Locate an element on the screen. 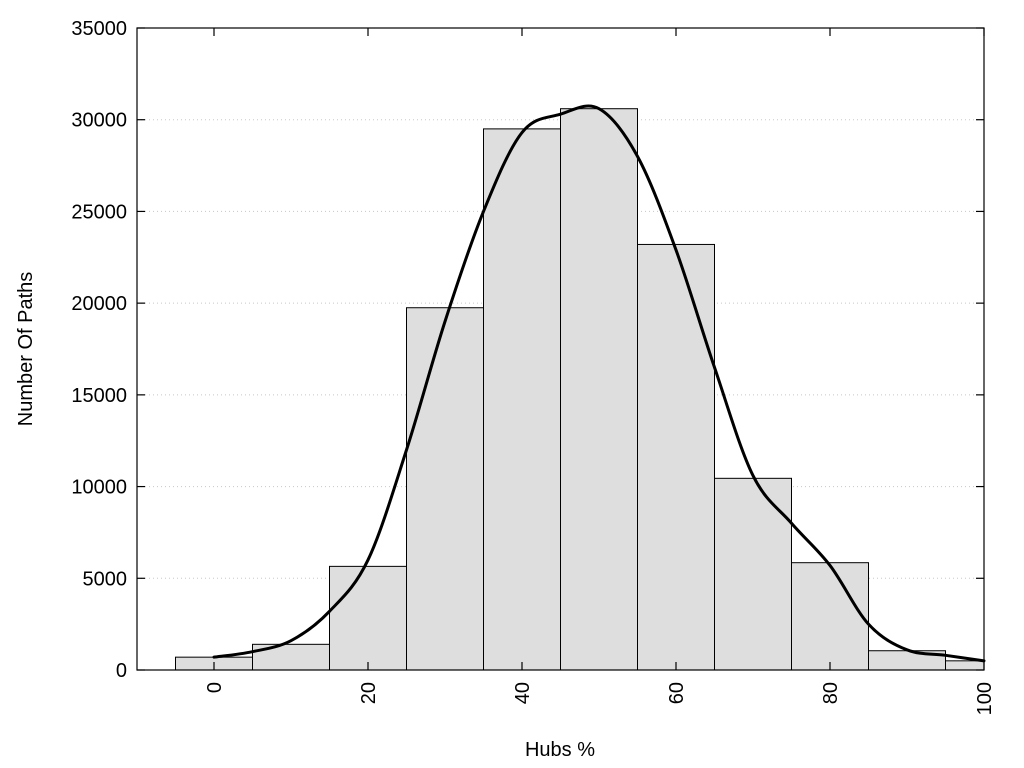  y-tick-label: 5000 is located at coordinates (105, 579).